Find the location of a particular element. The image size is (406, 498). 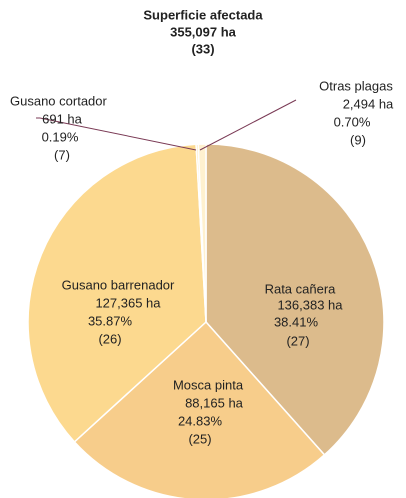

category-label: Gusano barrenador is located at coordinates (118, 284).